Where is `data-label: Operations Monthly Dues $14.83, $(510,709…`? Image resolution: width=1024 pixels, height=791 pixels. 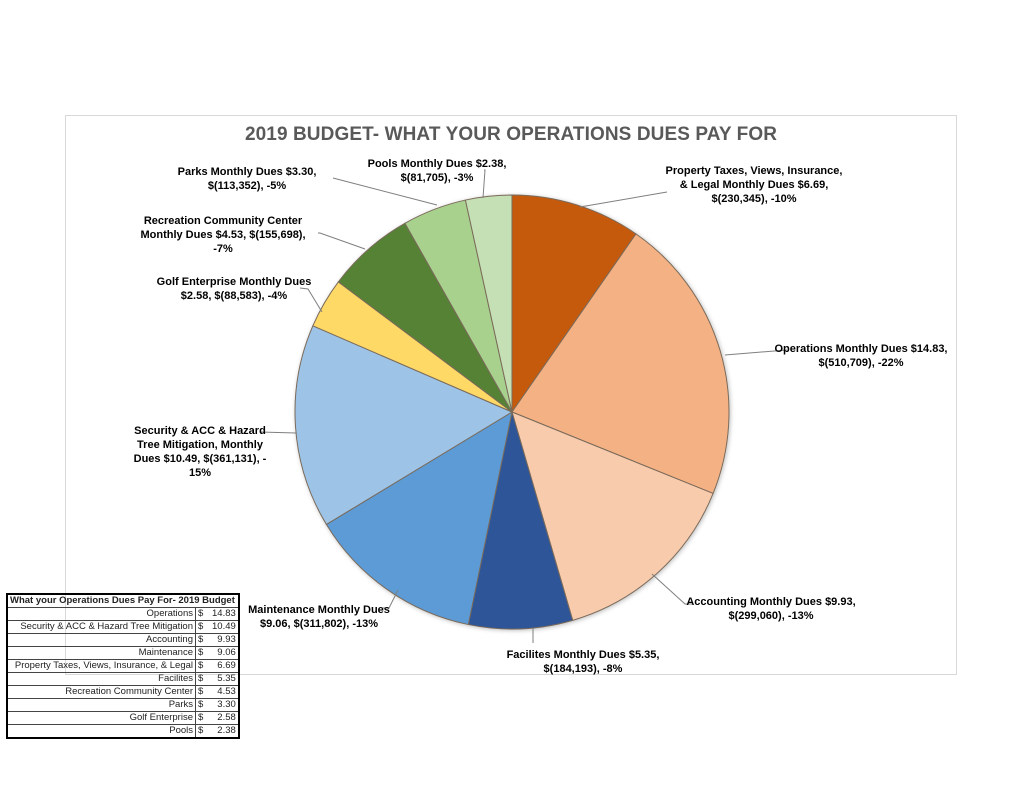 data-label: Operations Monthly Dues $14.83, $(510,709… is located at coordinates (861, 356).